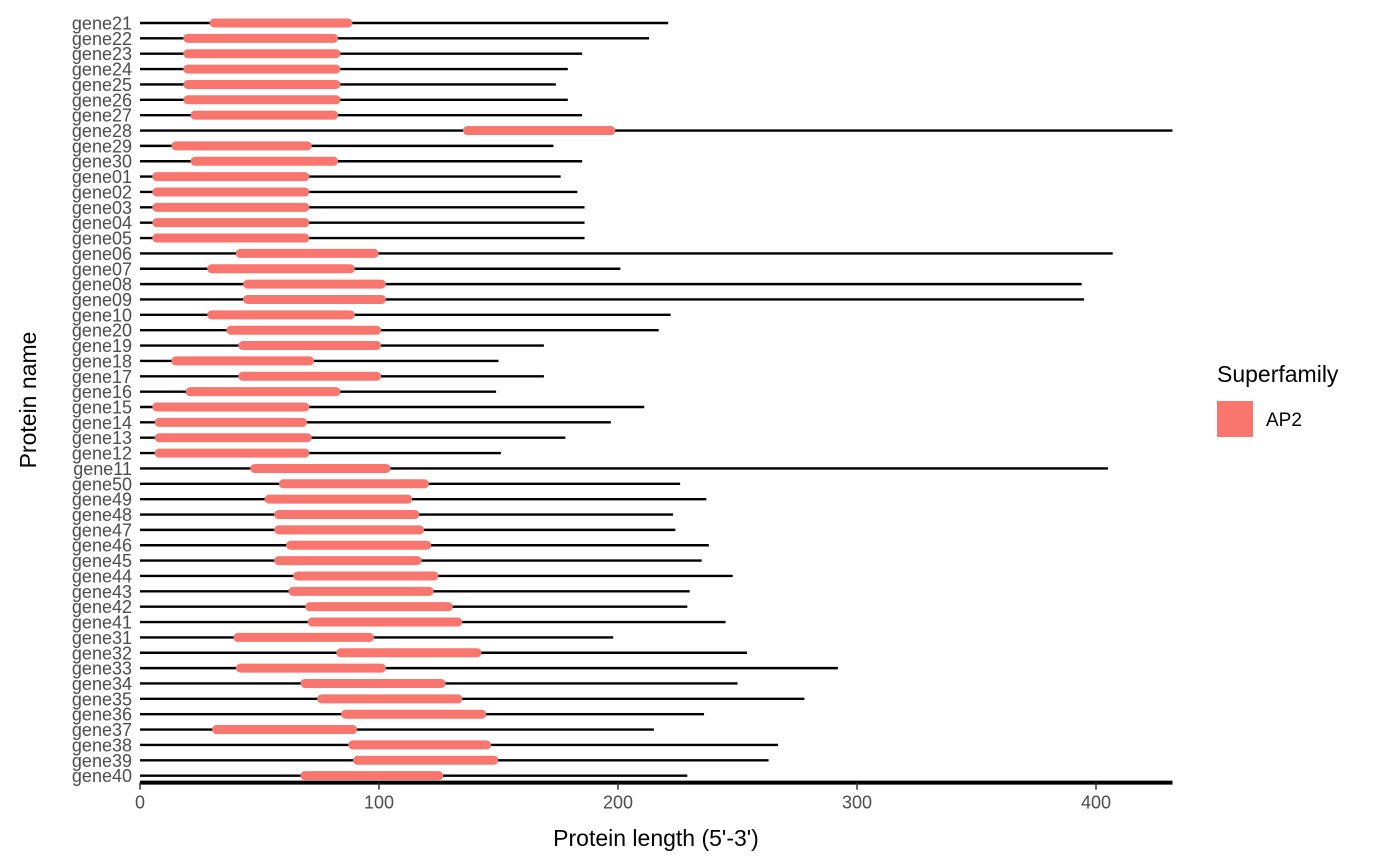 The image size is (1400, 866). What do you see at coordinates (102, 116) in the screenshot?
I see `y-tick-label-gene27: gene27` at bounding box center [102, 116].